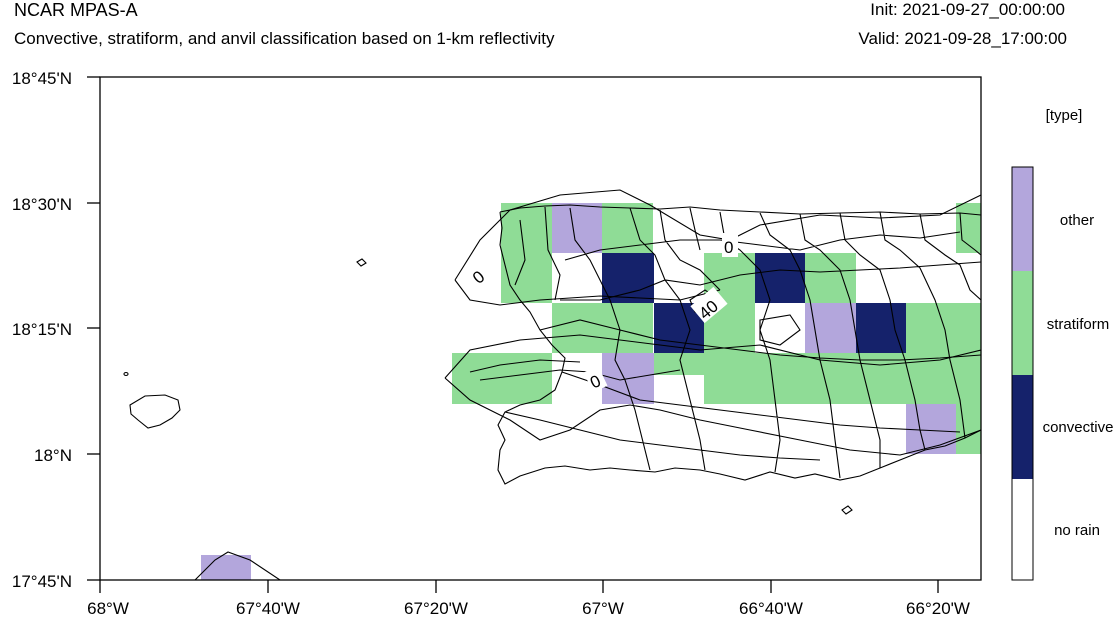 This screenshot has height=626, width=1117. Describe the element at coordinates (361, 262) in the screenshot. I see `desecheo-island` at that location.